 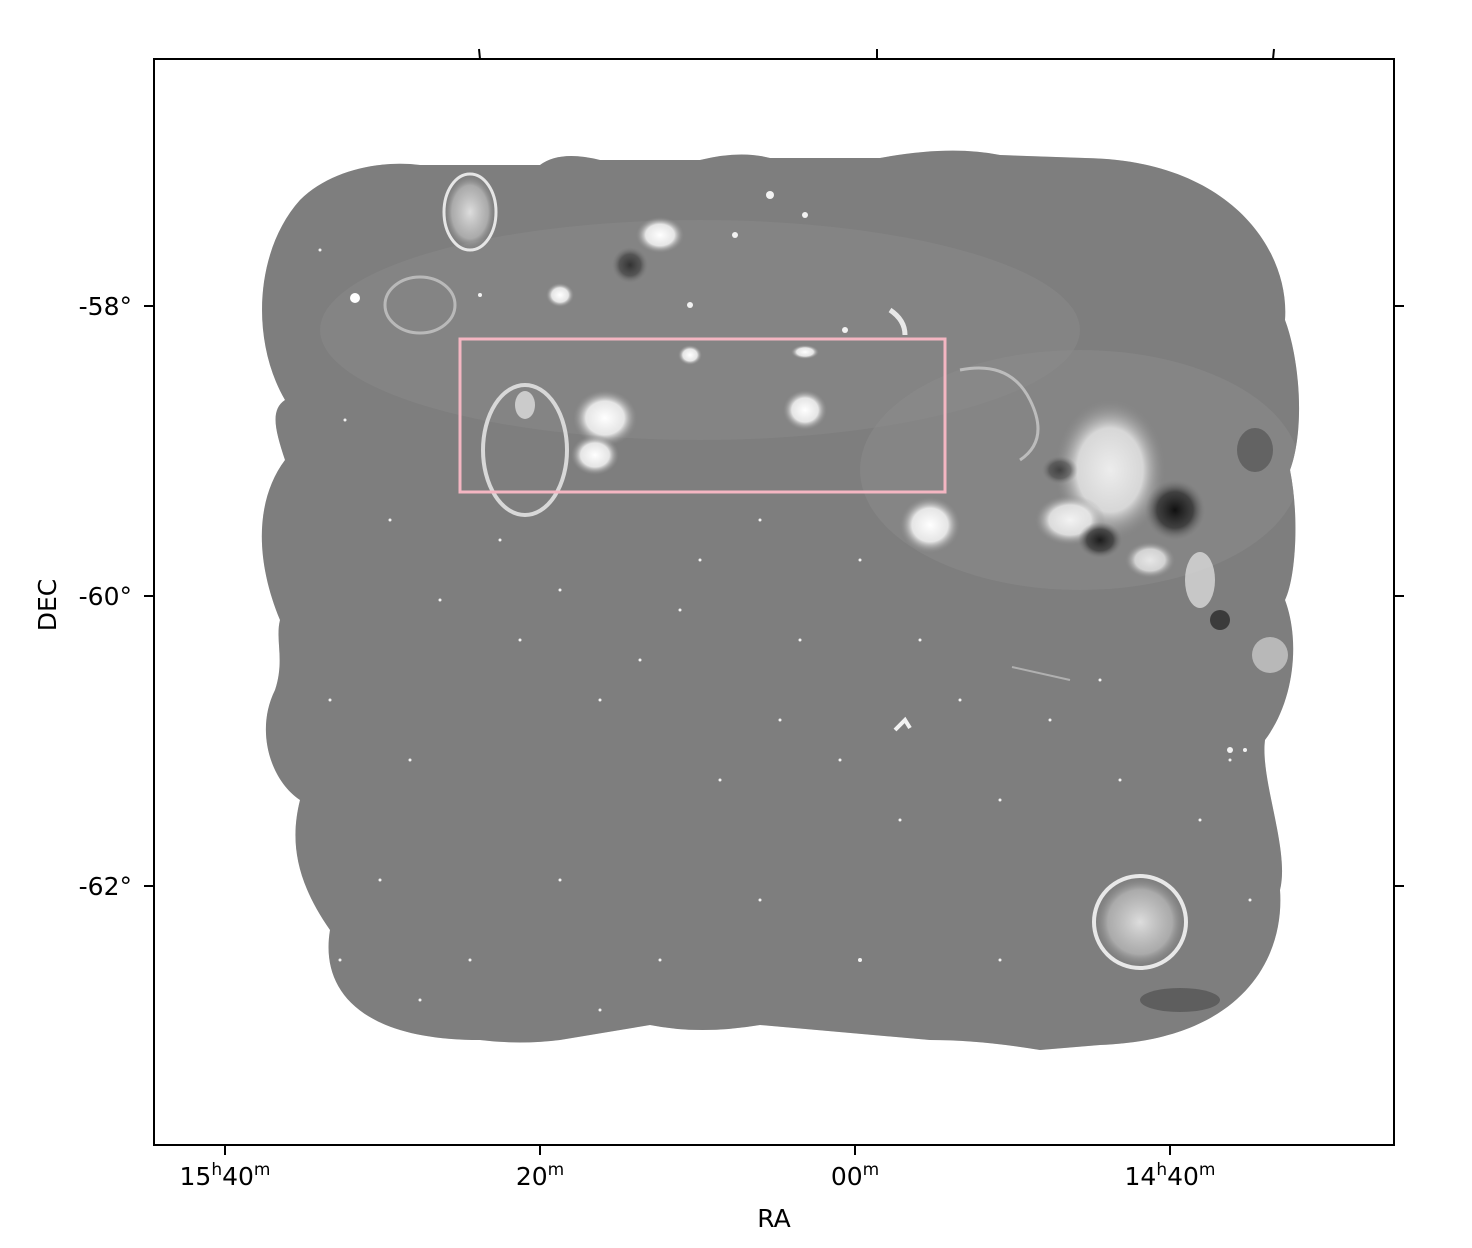 I want to click on snr-shell-in-box, so click(x=525, y=450).